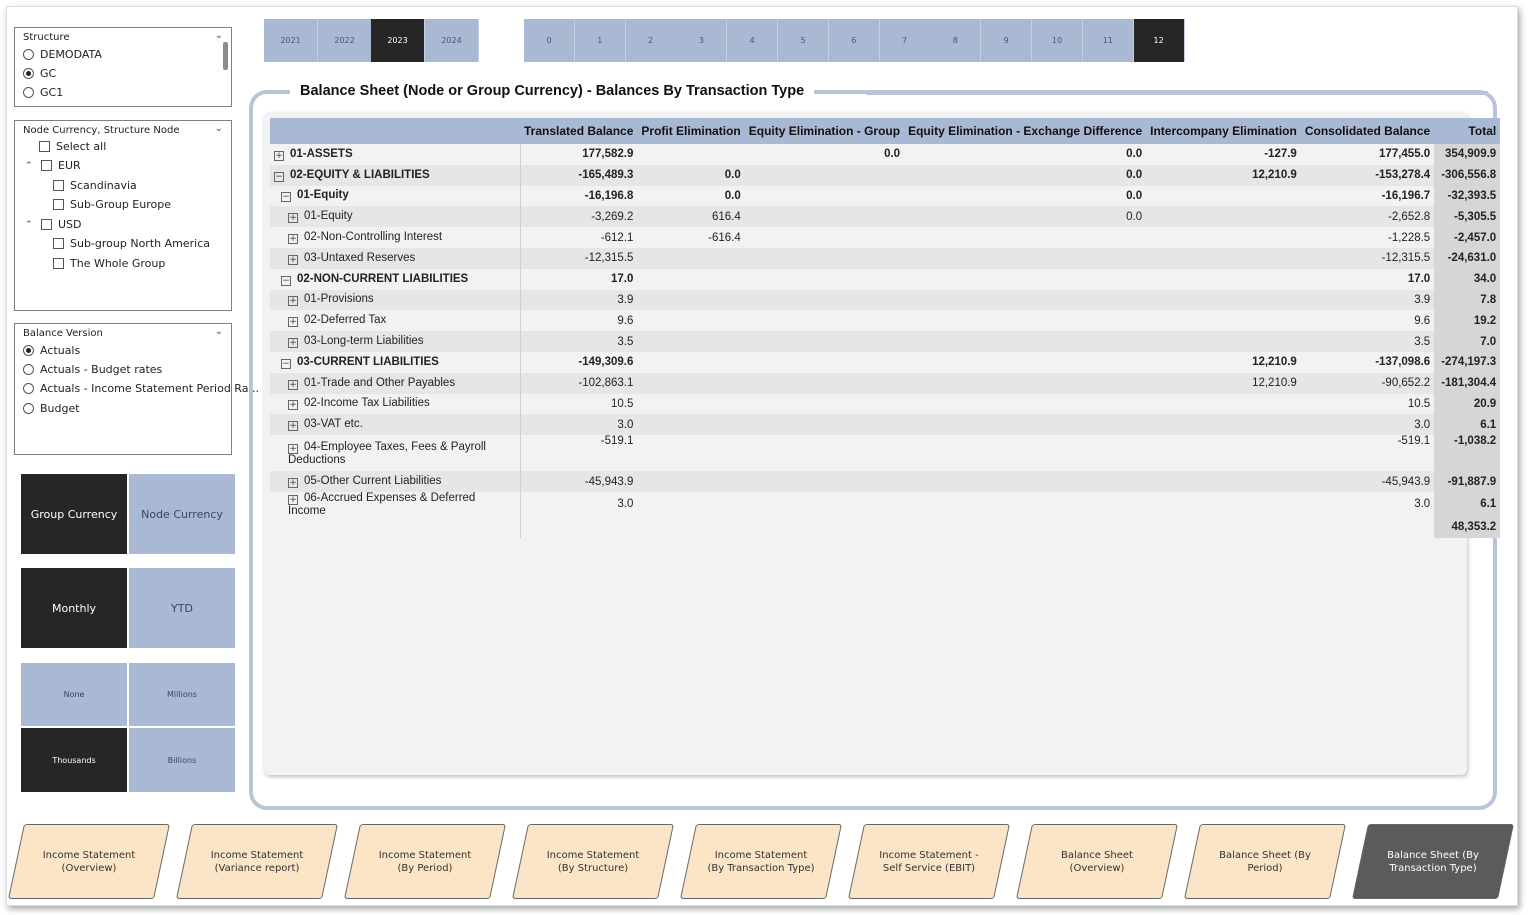  Describe the element at coordinates (1025, 131) in the screenshot. I see `column-header: Equity Elimination - Exchange Difference` at that location.